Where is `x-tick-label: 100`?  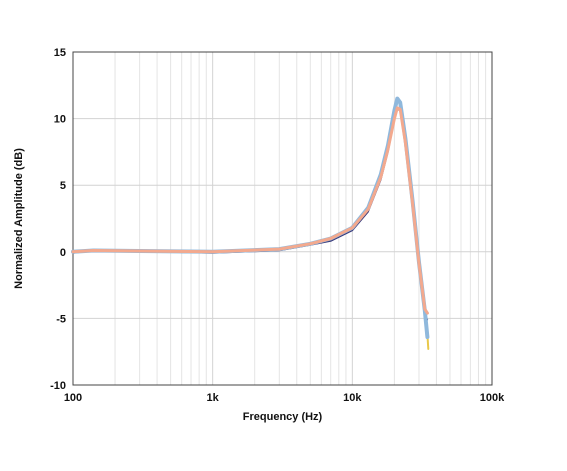
x-tick-label: 100 is located at coordinates (73, 398).